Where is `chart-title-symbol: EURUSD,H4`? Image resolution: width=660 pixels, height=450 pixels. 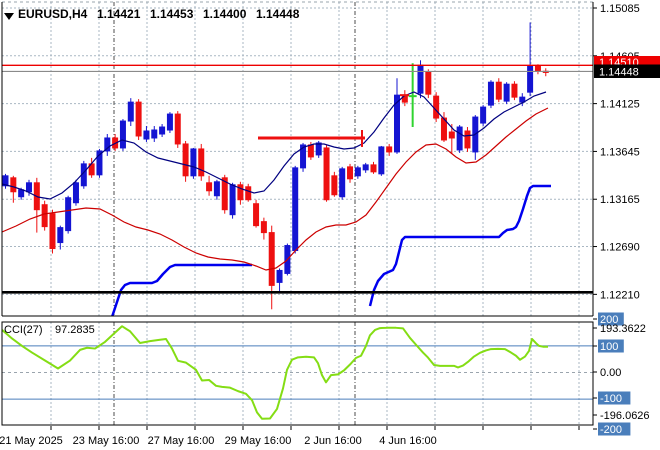
chart-title-symbol: EURUSD,H4 is located at coordinates (53, 14).